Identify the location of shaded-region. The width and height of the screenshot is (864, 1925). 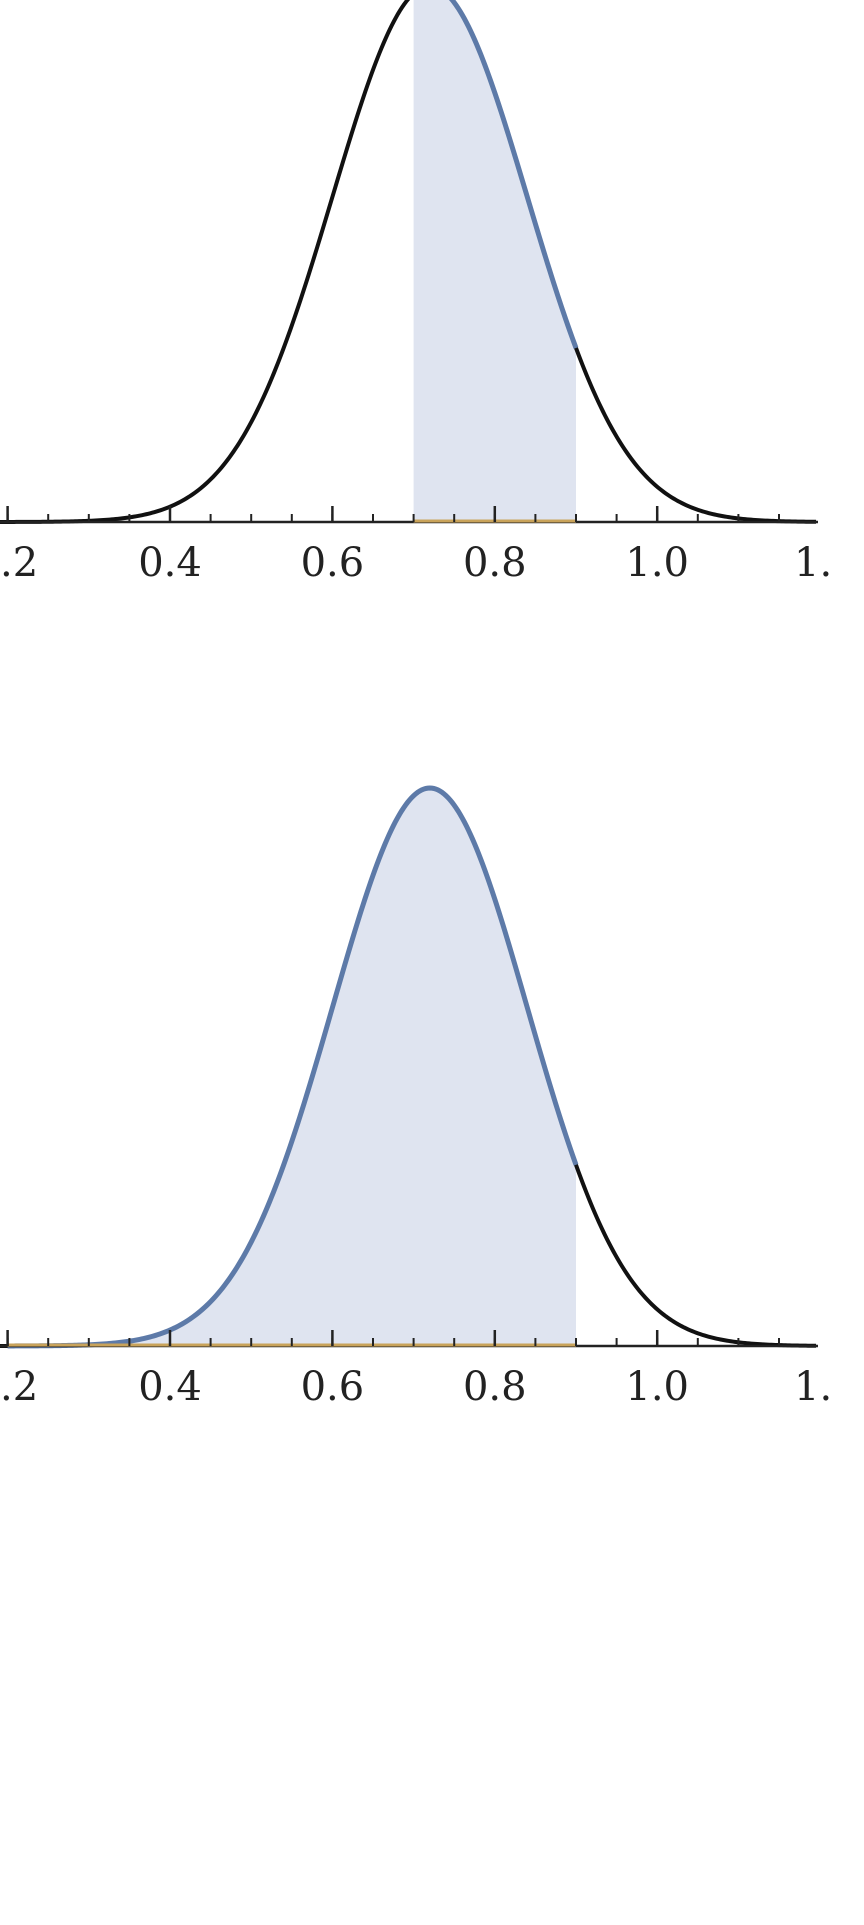
(494, 261).